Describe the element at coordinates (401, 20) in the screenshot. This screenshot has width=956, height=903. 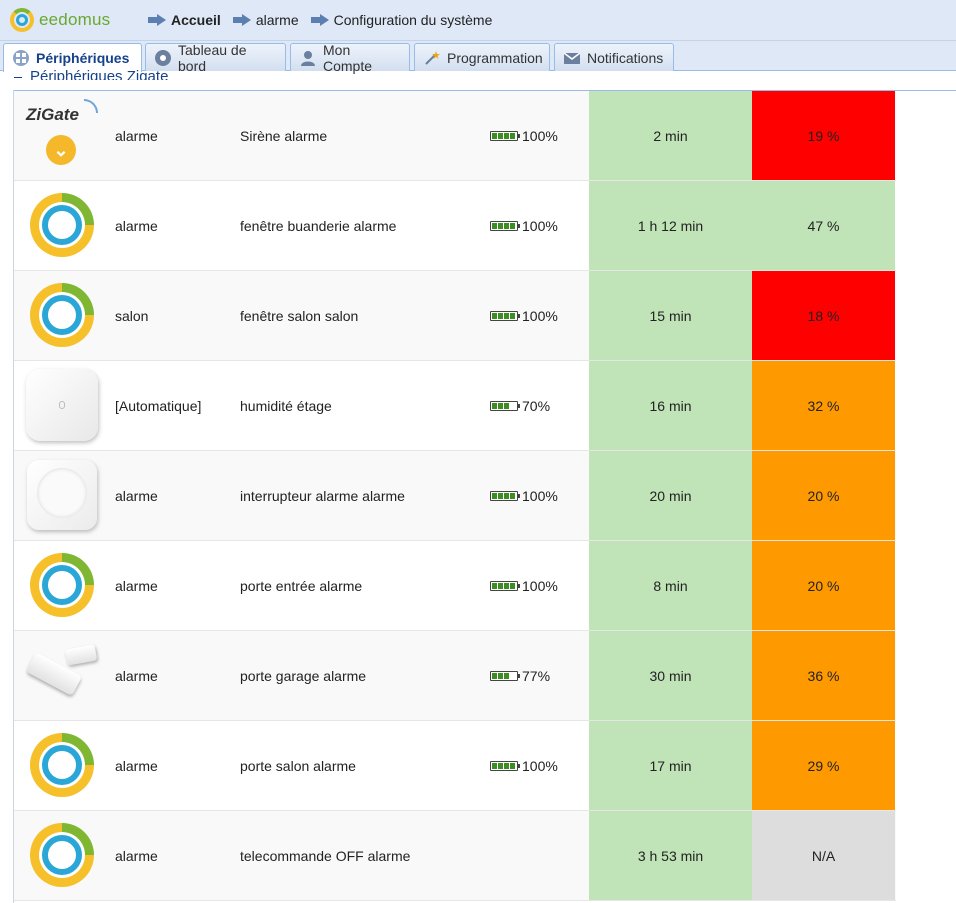
I see `breadcrumb-item-config: Configuration du système` at that location.